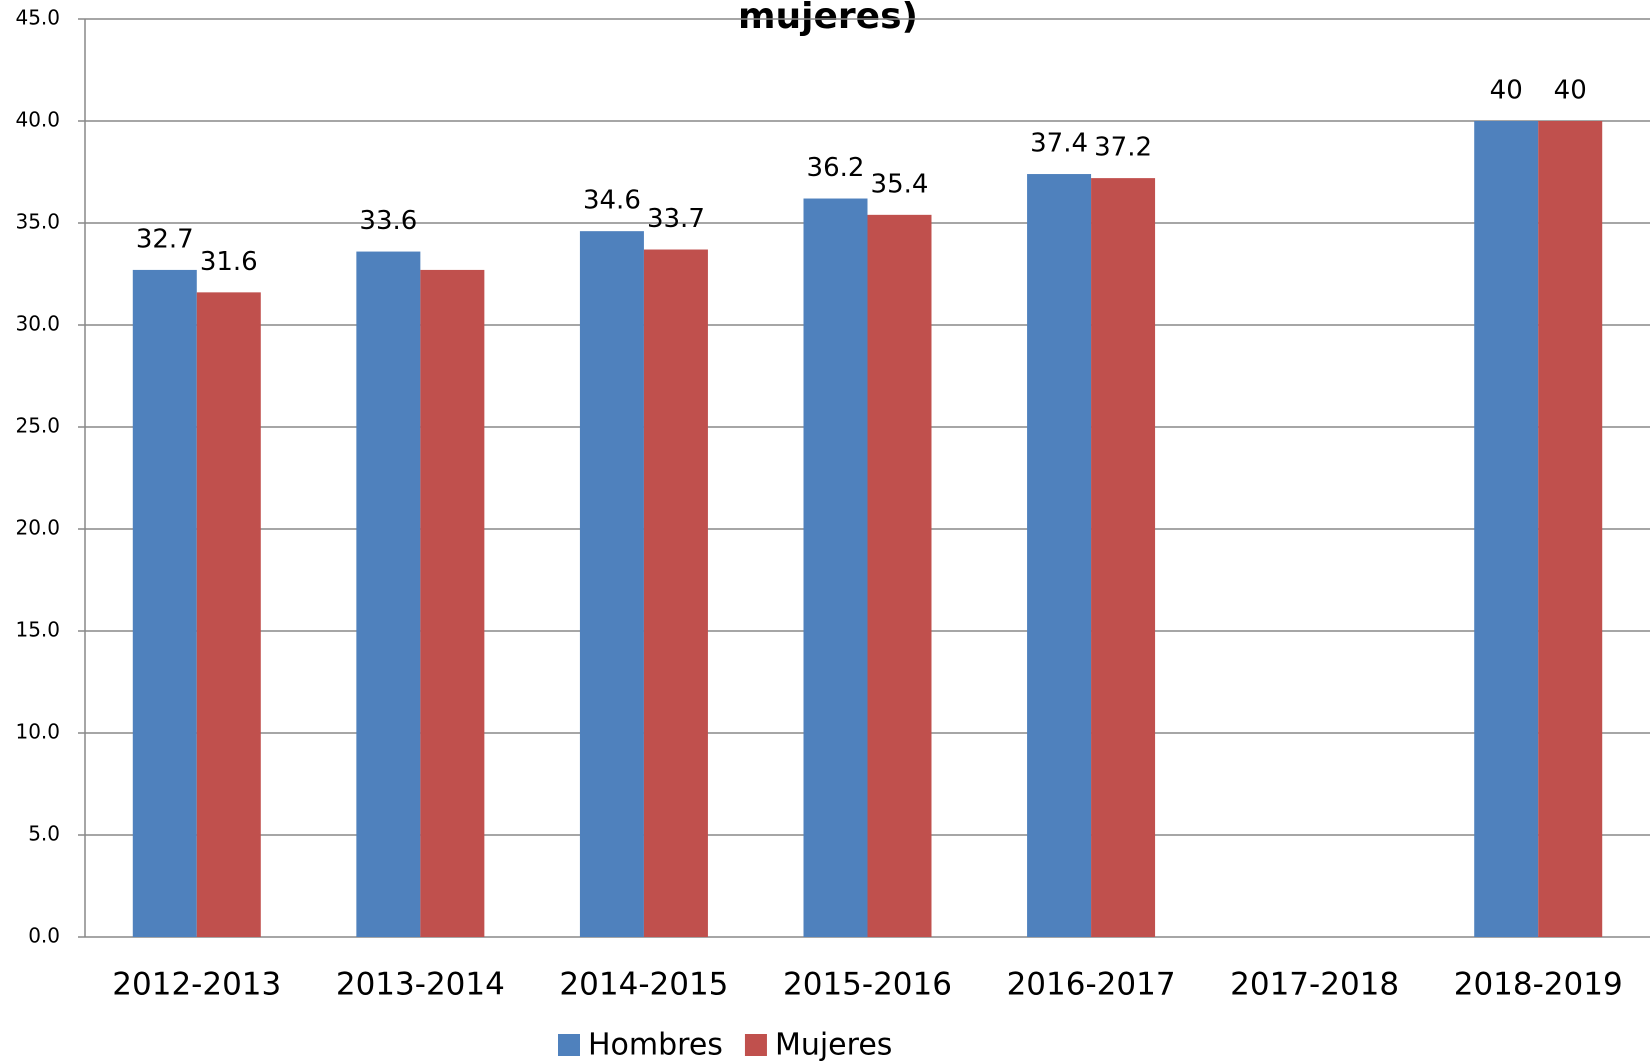  Describe the element at coordinates (1538, 985) in the screenshot. I see `x-tick-label: 2018-2019` at that location.